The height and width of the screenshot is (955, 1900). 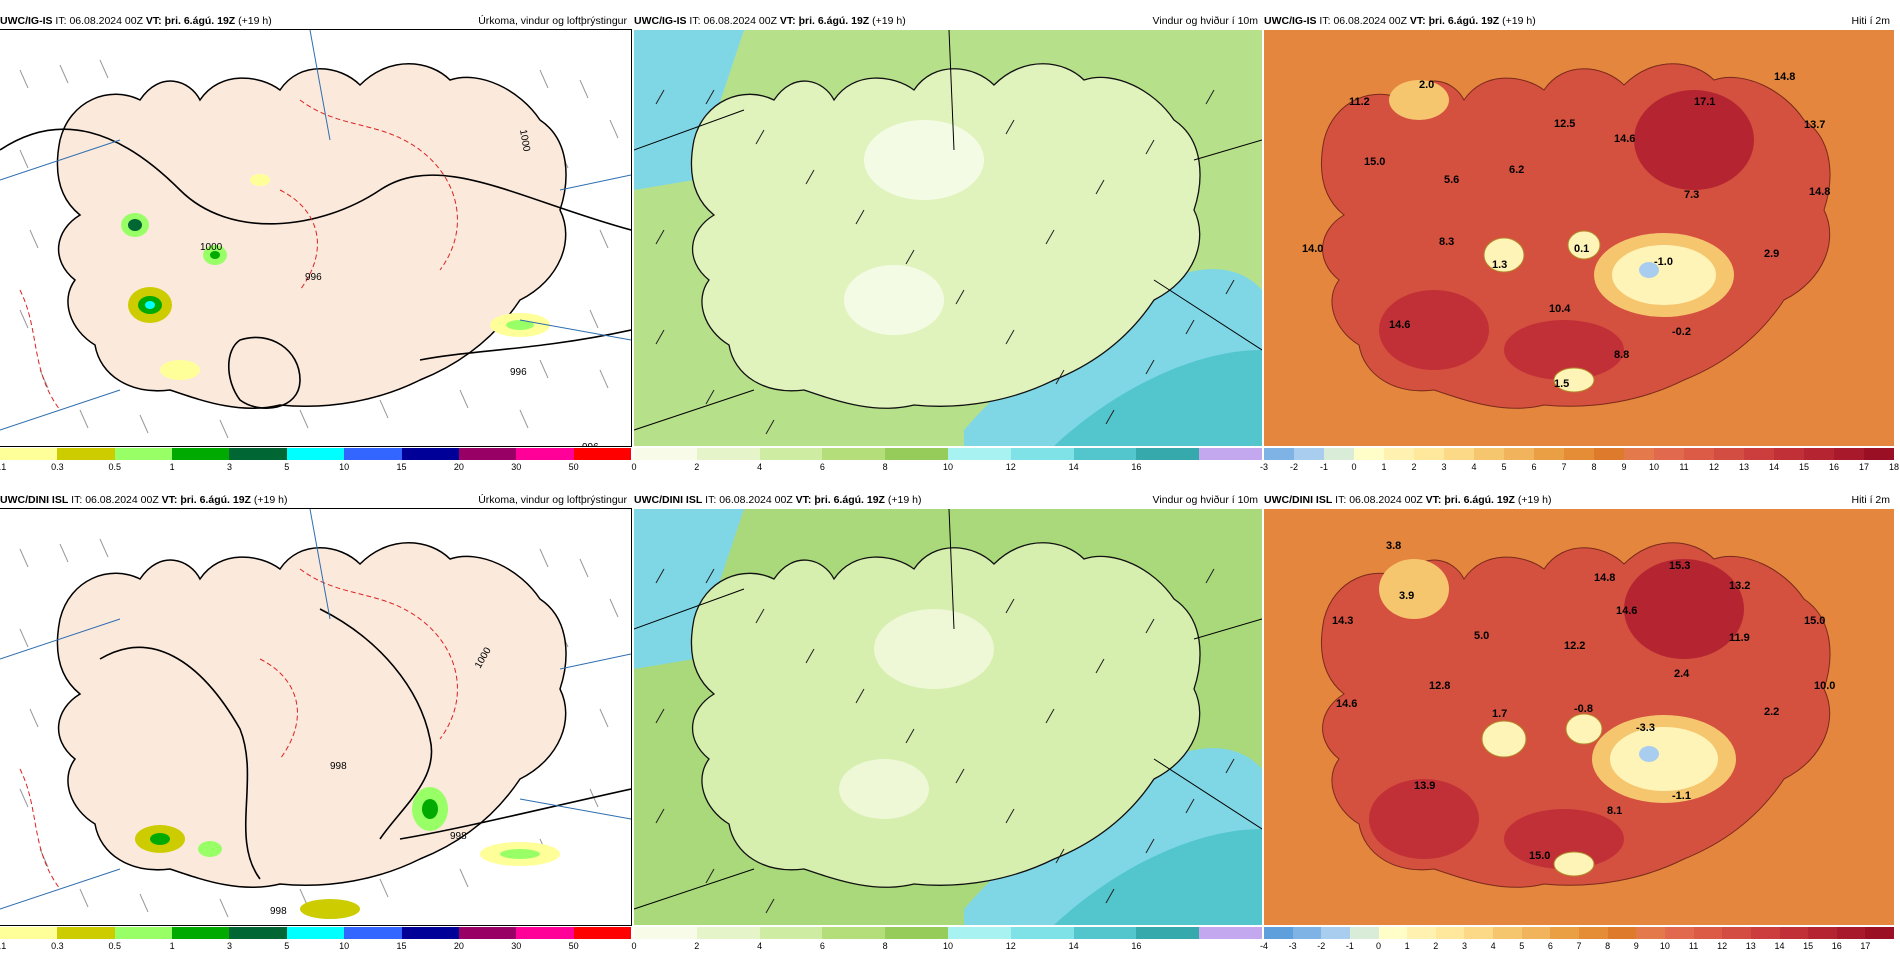 What do you see at coordinates (347, 853) in the screenshot?
I see `precip-areas` at bounding box center [347, 853].